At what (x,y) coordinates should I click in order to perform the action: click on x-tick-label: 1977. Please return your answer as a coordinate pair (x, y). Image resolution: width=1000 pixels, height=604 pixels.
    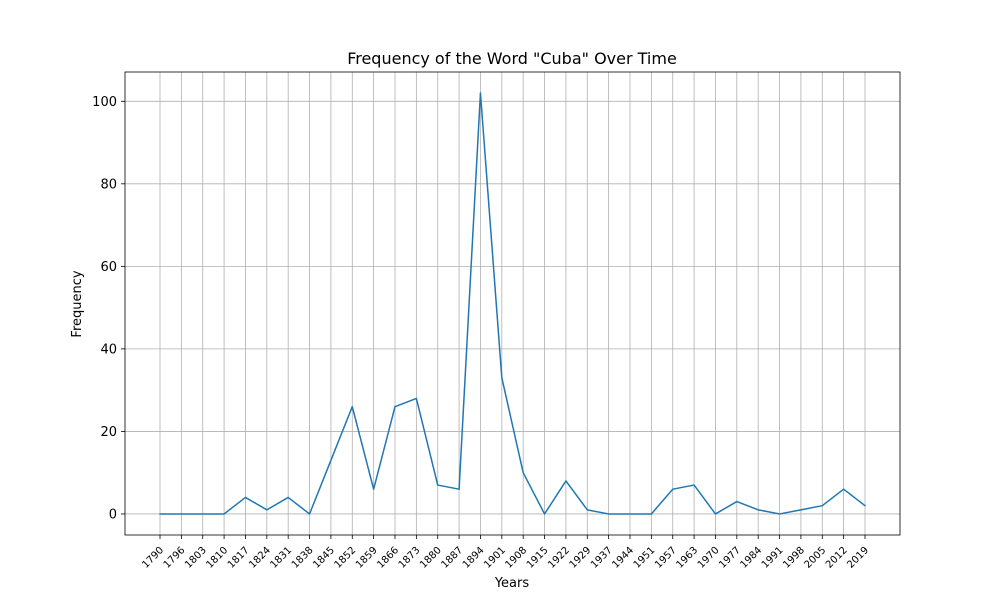
    Looking at the image, I should click on (730, 558).